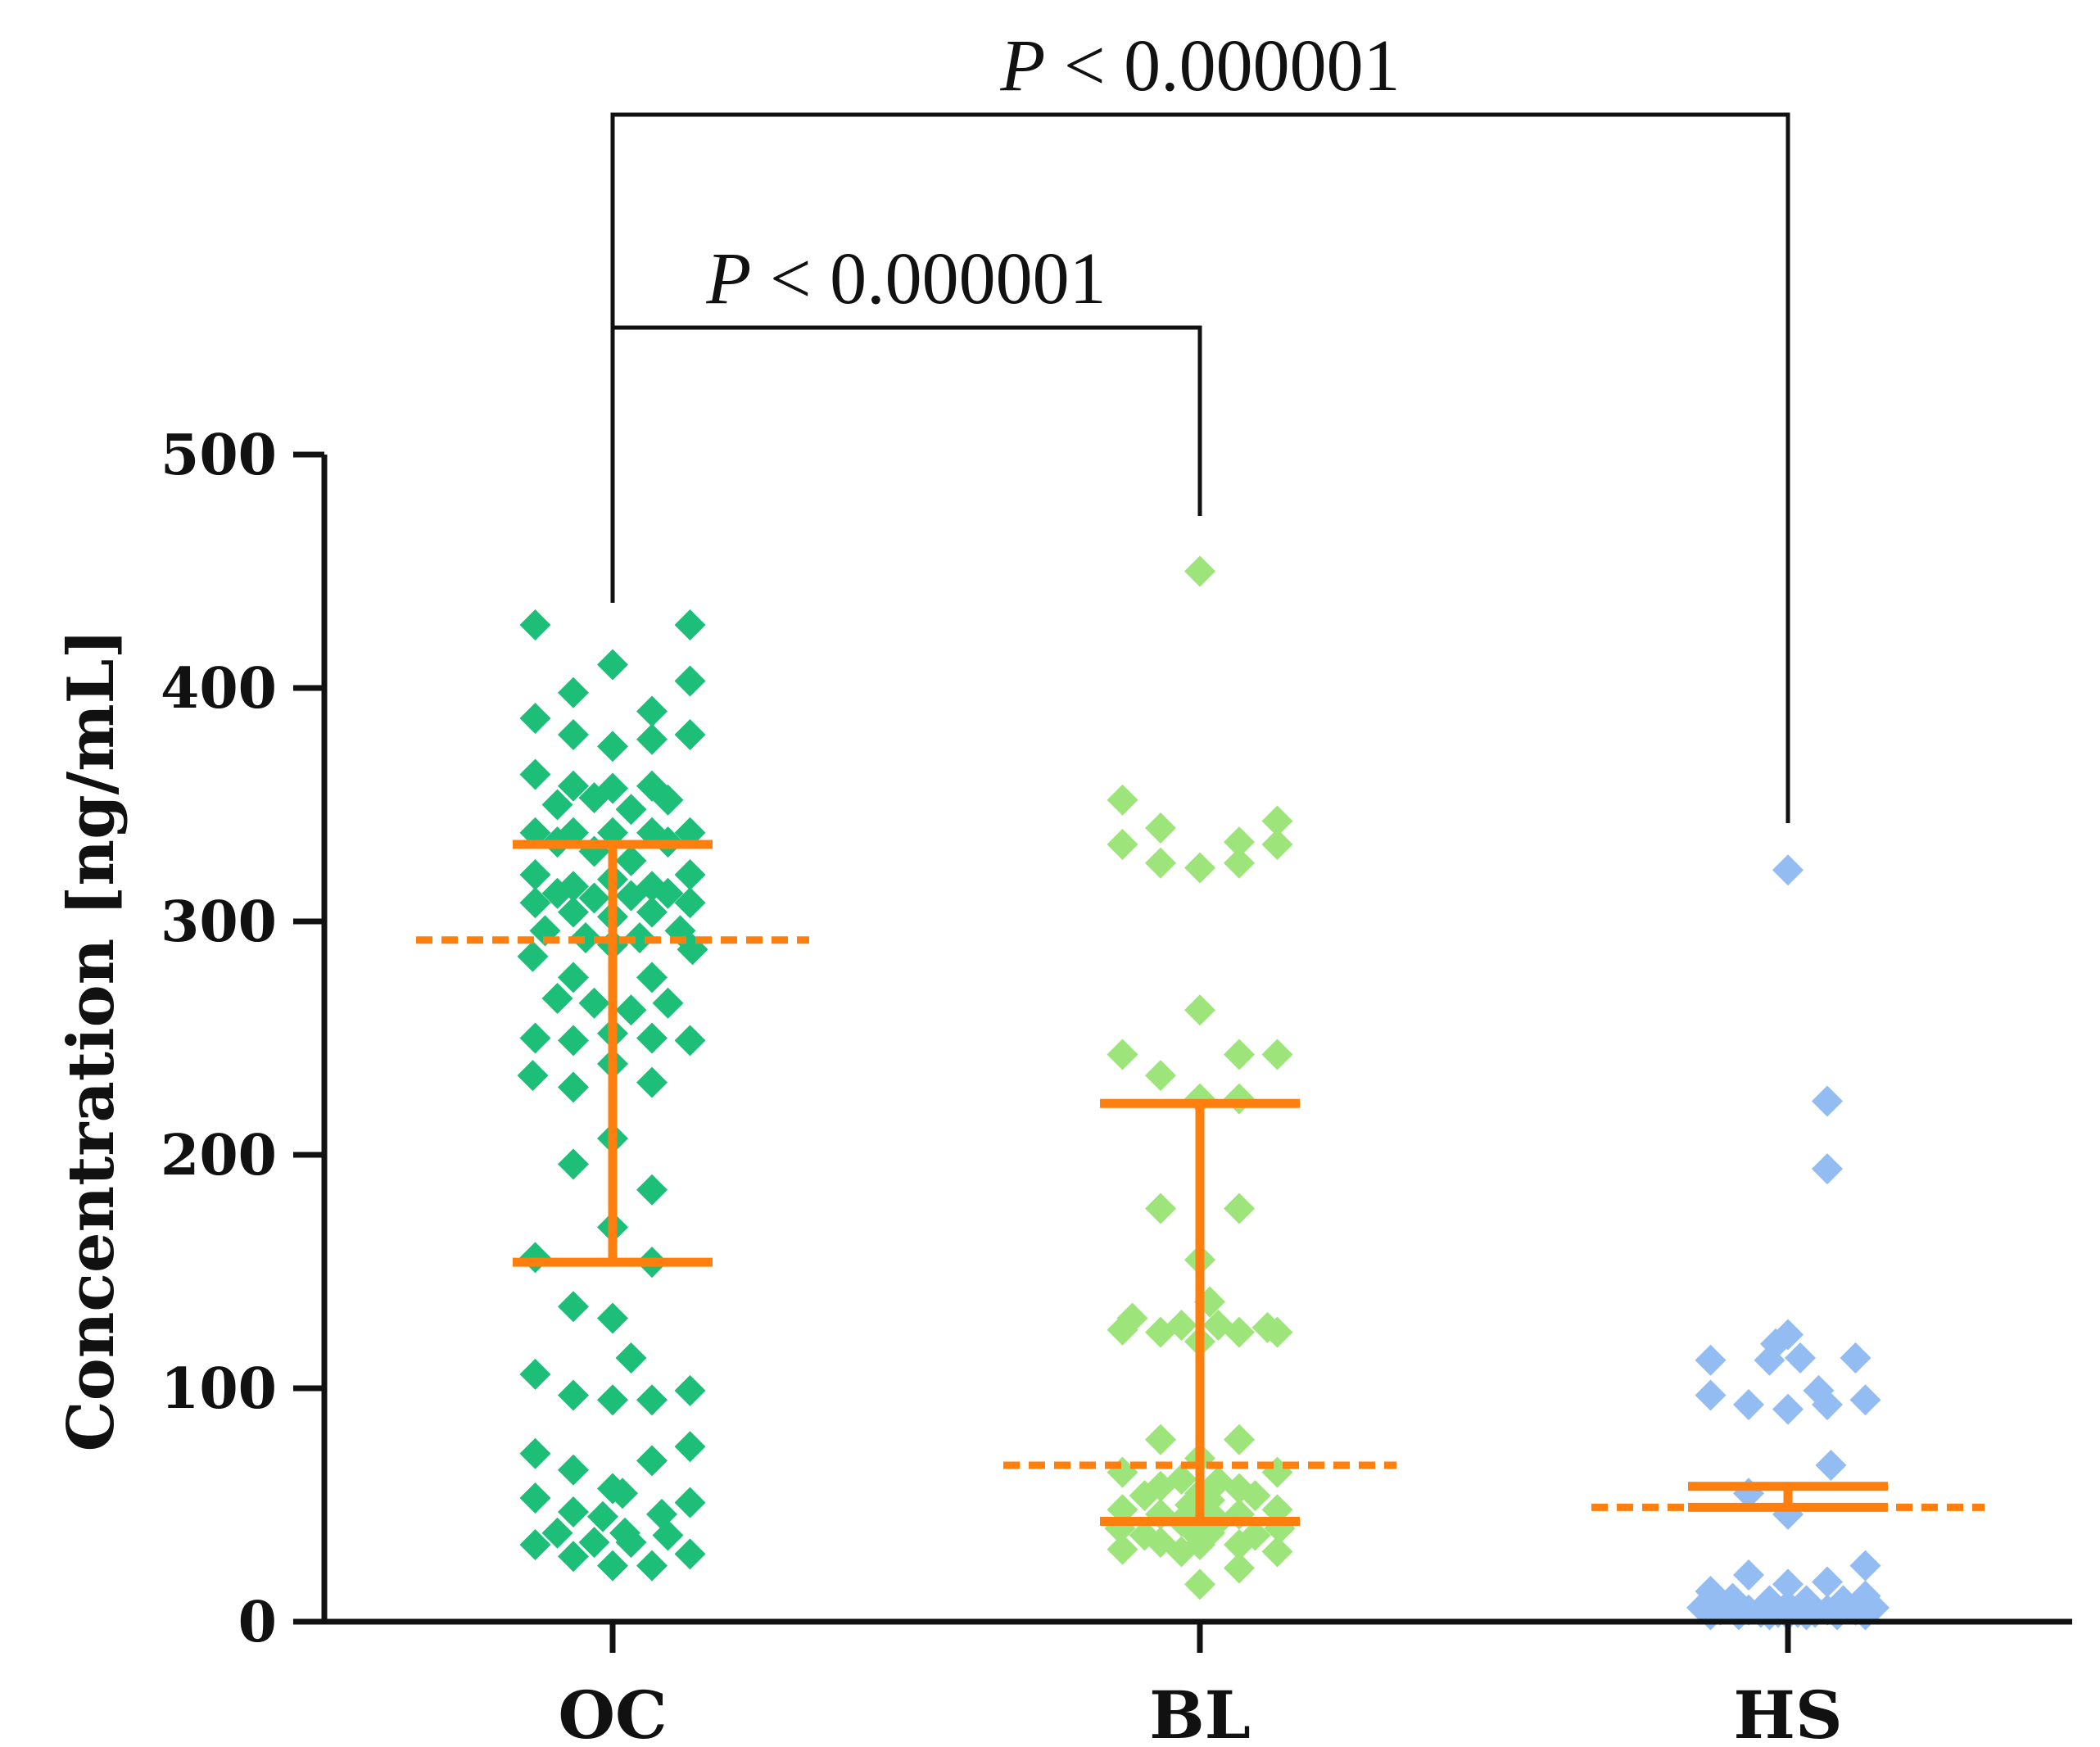 The height and width of the screenshot is (1747, 2100). I want to click on y-ticks: 0 100 200 300 400 500, so click(243, 1039).